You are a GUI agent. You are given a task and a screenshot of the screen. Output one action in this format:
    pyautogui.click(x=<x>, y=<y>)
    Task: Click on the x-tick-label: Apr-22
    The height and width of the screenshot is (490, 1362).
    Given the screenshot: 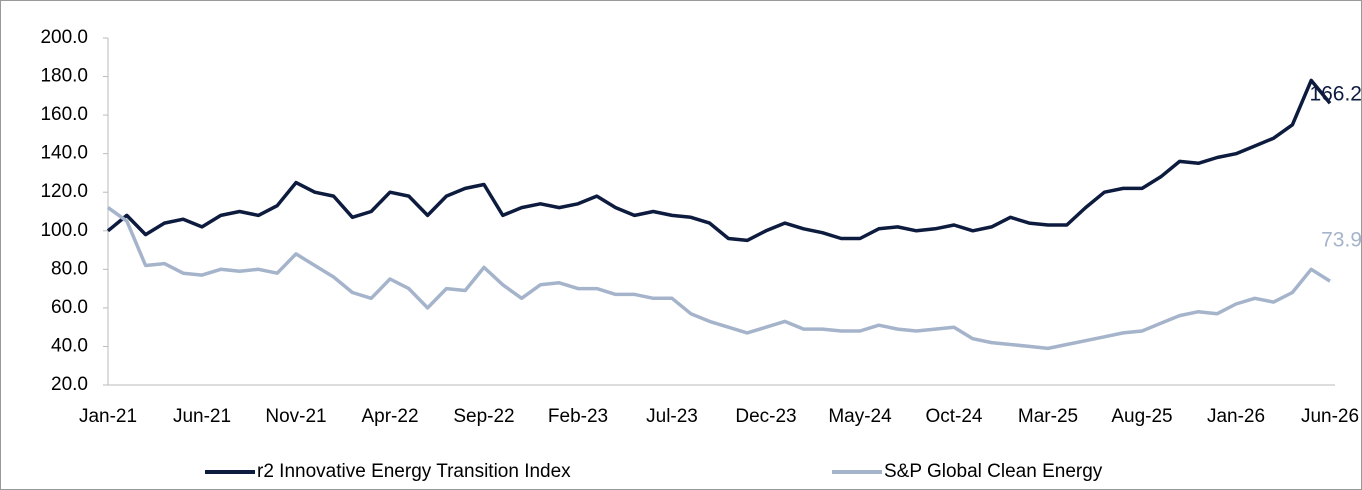 What is the action you would take?
    pyautogui.click(x=389, y=416)
    